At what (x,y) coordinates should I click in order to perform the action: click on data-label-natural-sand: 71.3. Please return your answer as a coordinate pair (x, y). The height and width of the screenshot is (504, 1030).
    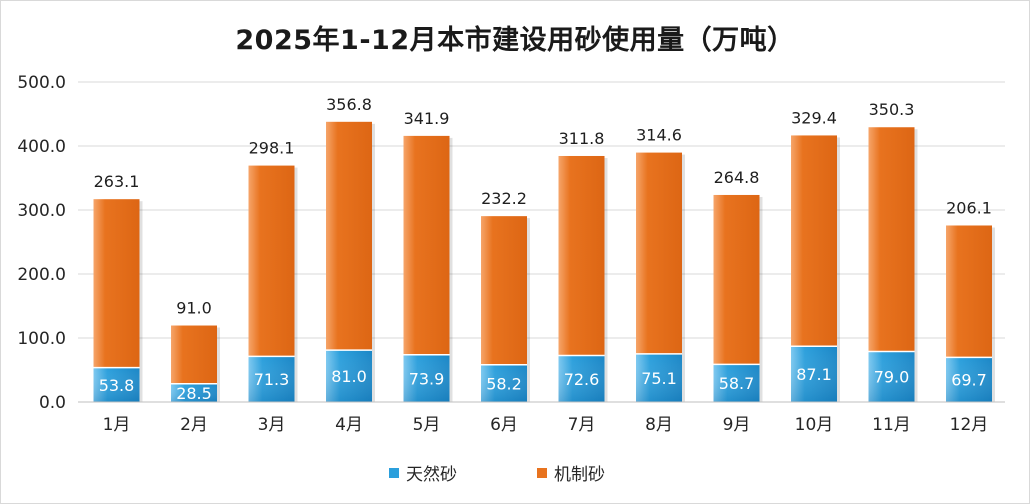
    Looking at the image, I should click on (272, 379).